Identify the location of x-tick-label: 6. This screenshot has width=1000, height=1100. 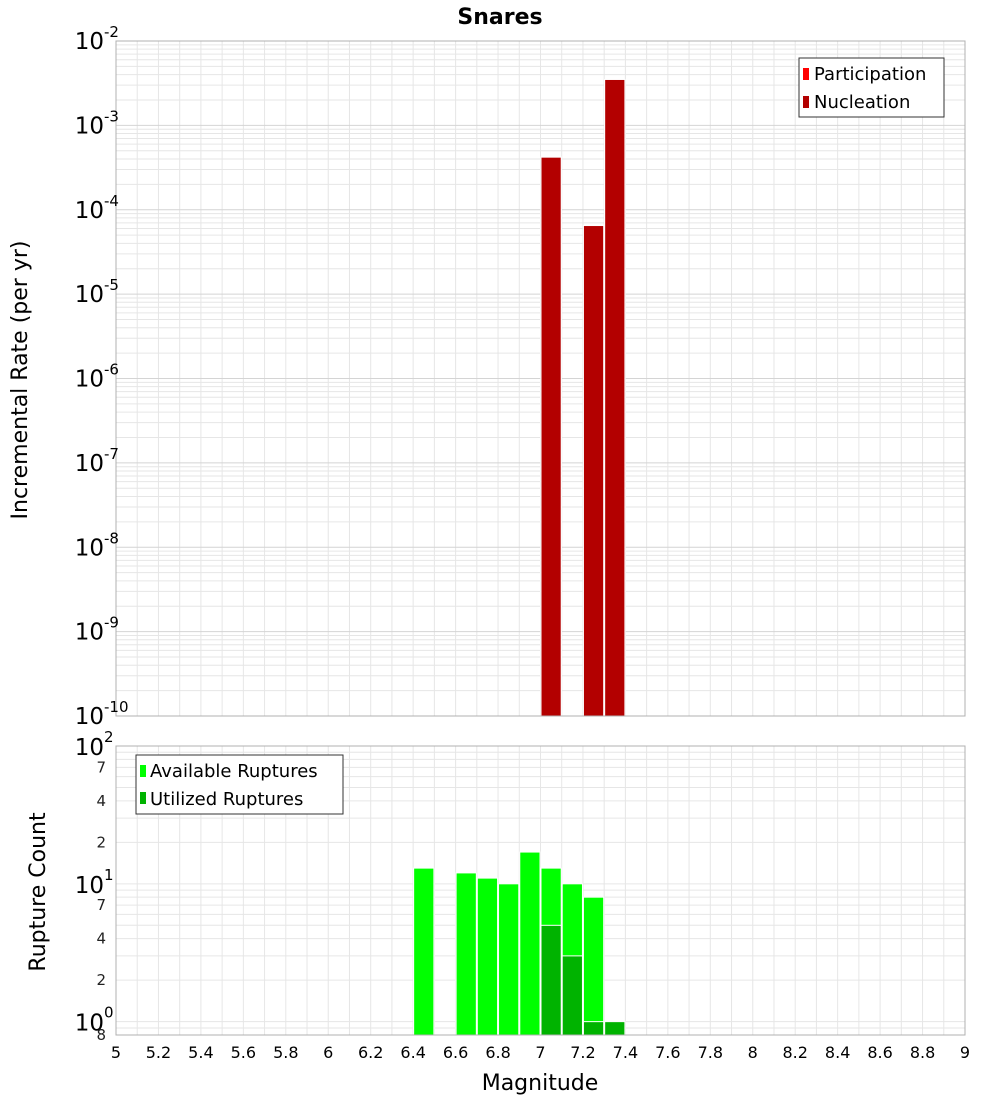
(328, 1052).